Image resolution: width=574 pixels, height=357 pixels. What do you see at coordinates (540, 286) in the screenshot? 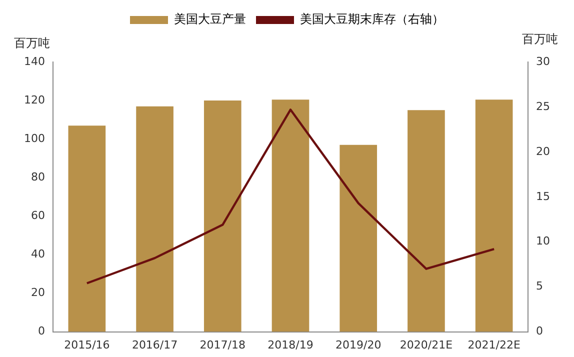
I see `y2-tick-label: 5` at bounding box center [540, 286].